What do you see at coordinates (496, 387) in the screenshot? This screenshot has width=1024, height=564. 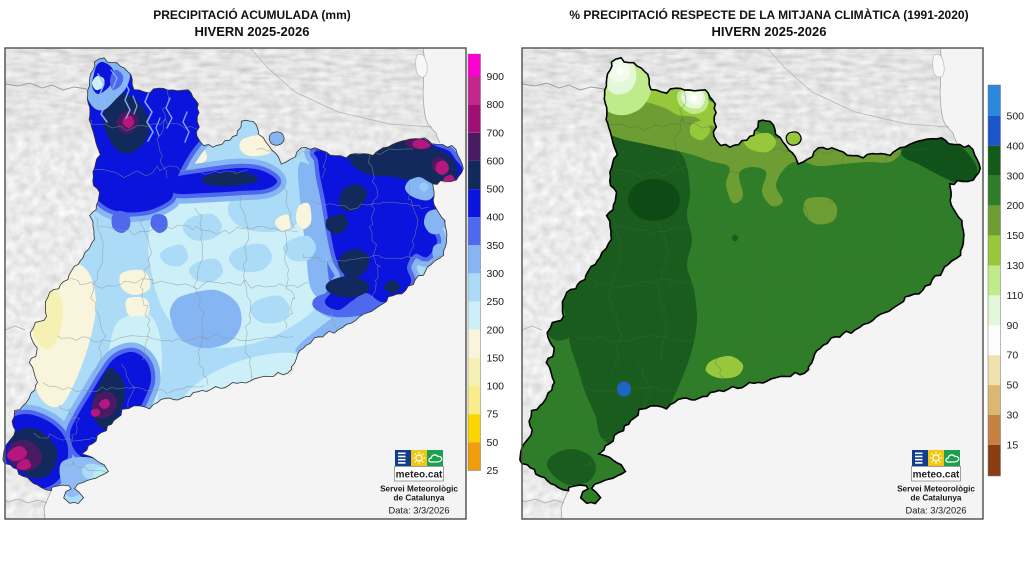 I see `svg-text: 100` at bounding box center [496, 387].